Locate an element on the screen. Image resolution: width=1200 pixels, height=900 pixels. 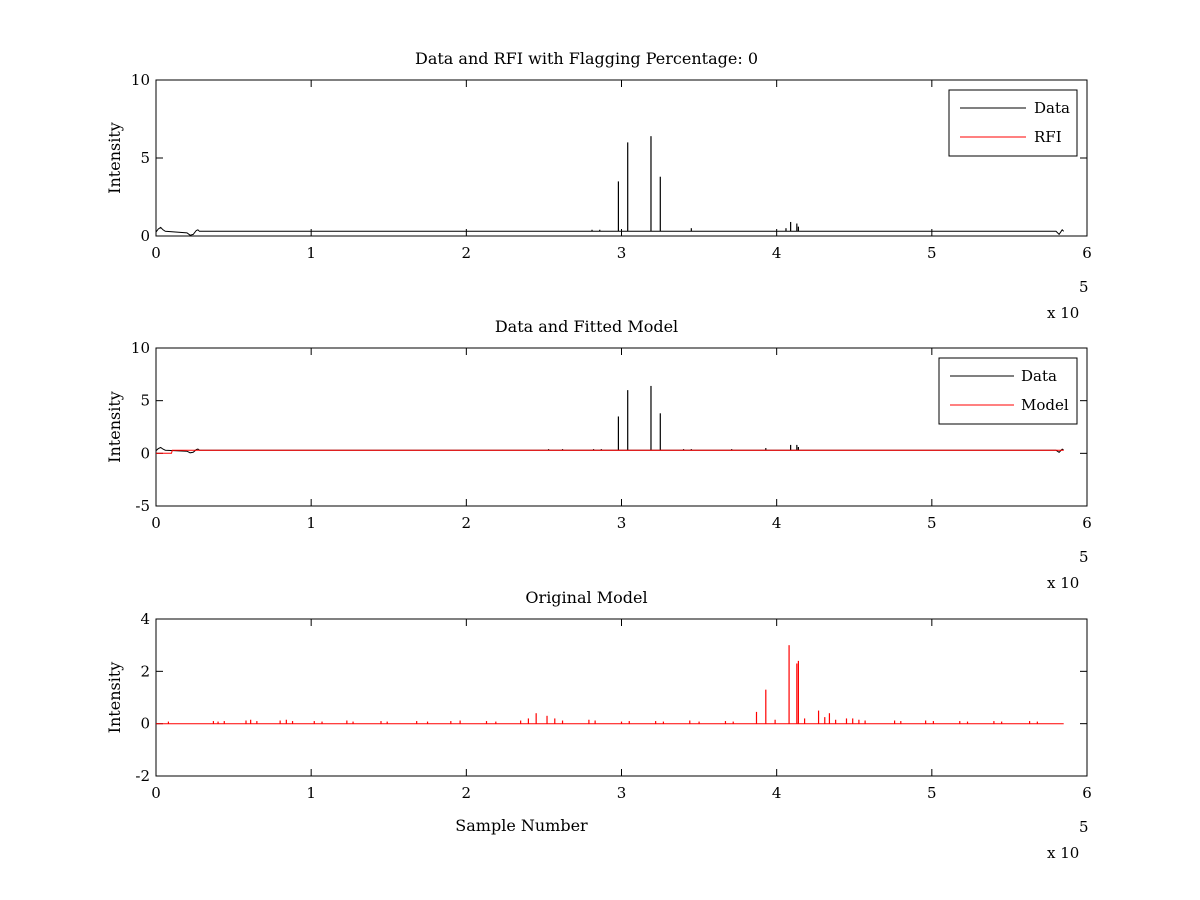
legend-label: RFI is located at coordinates (1048, 137).